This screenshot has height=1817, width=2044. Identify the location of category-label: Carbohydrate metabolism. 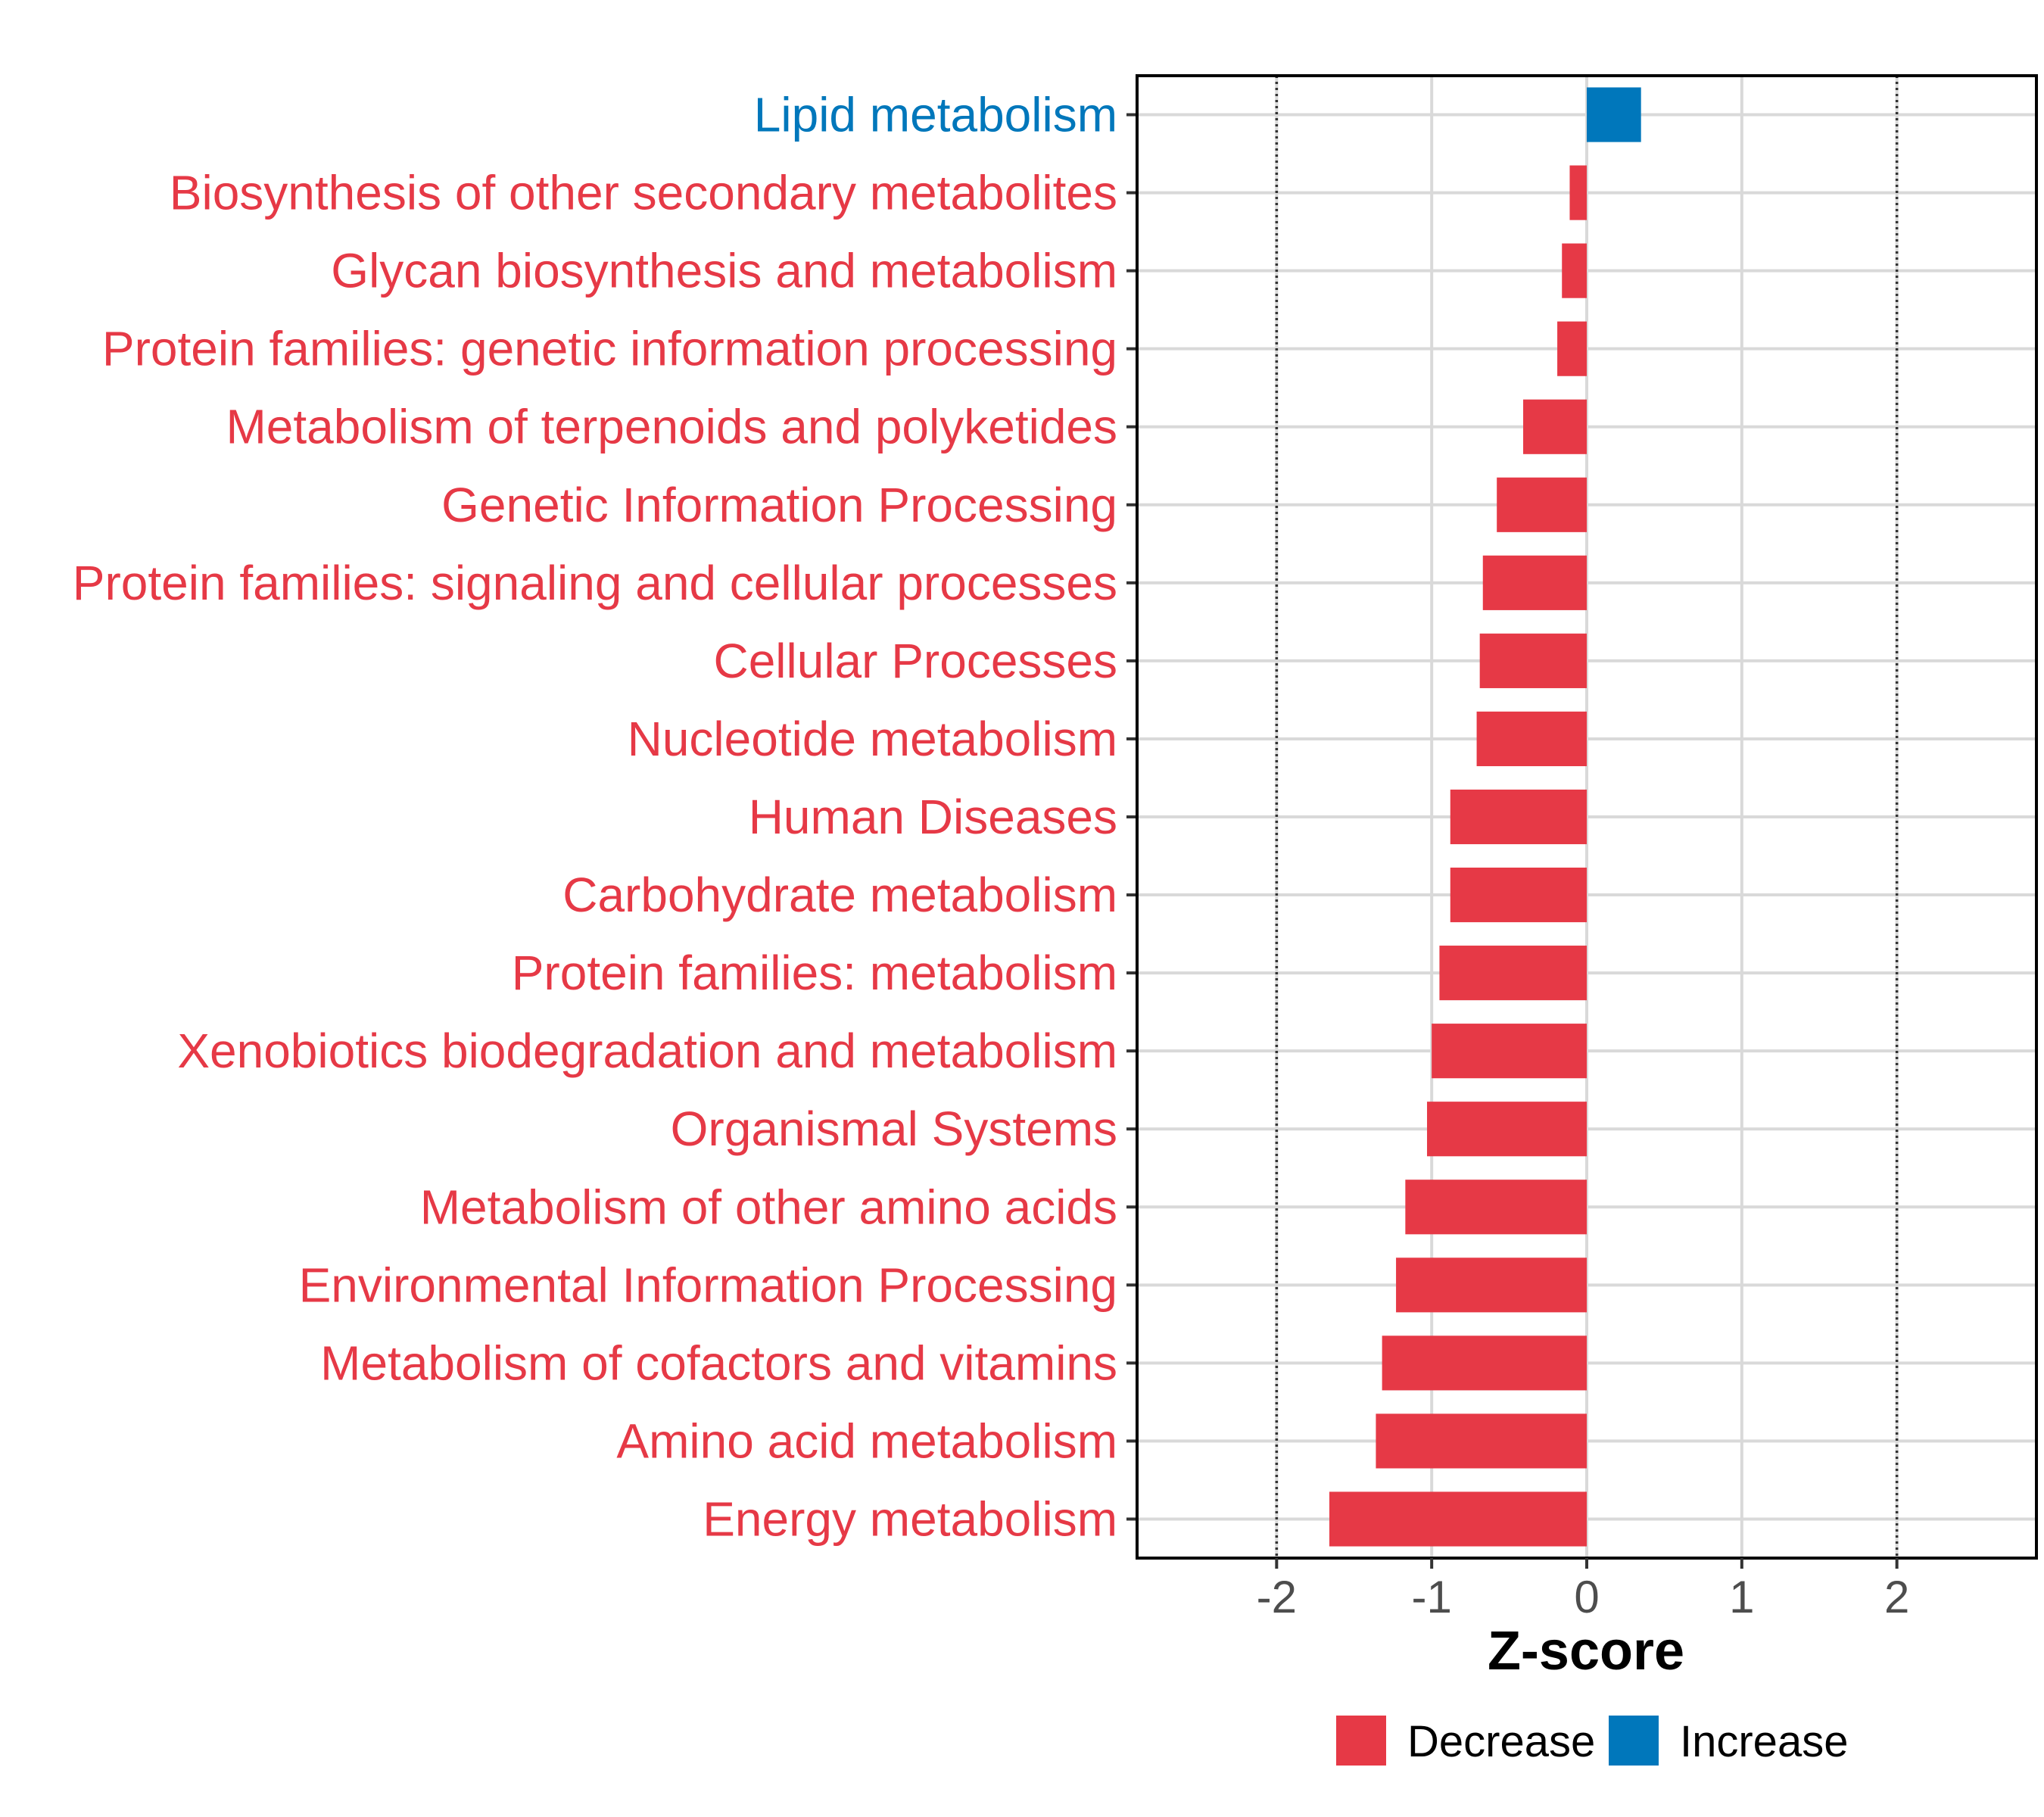
(839, 895).